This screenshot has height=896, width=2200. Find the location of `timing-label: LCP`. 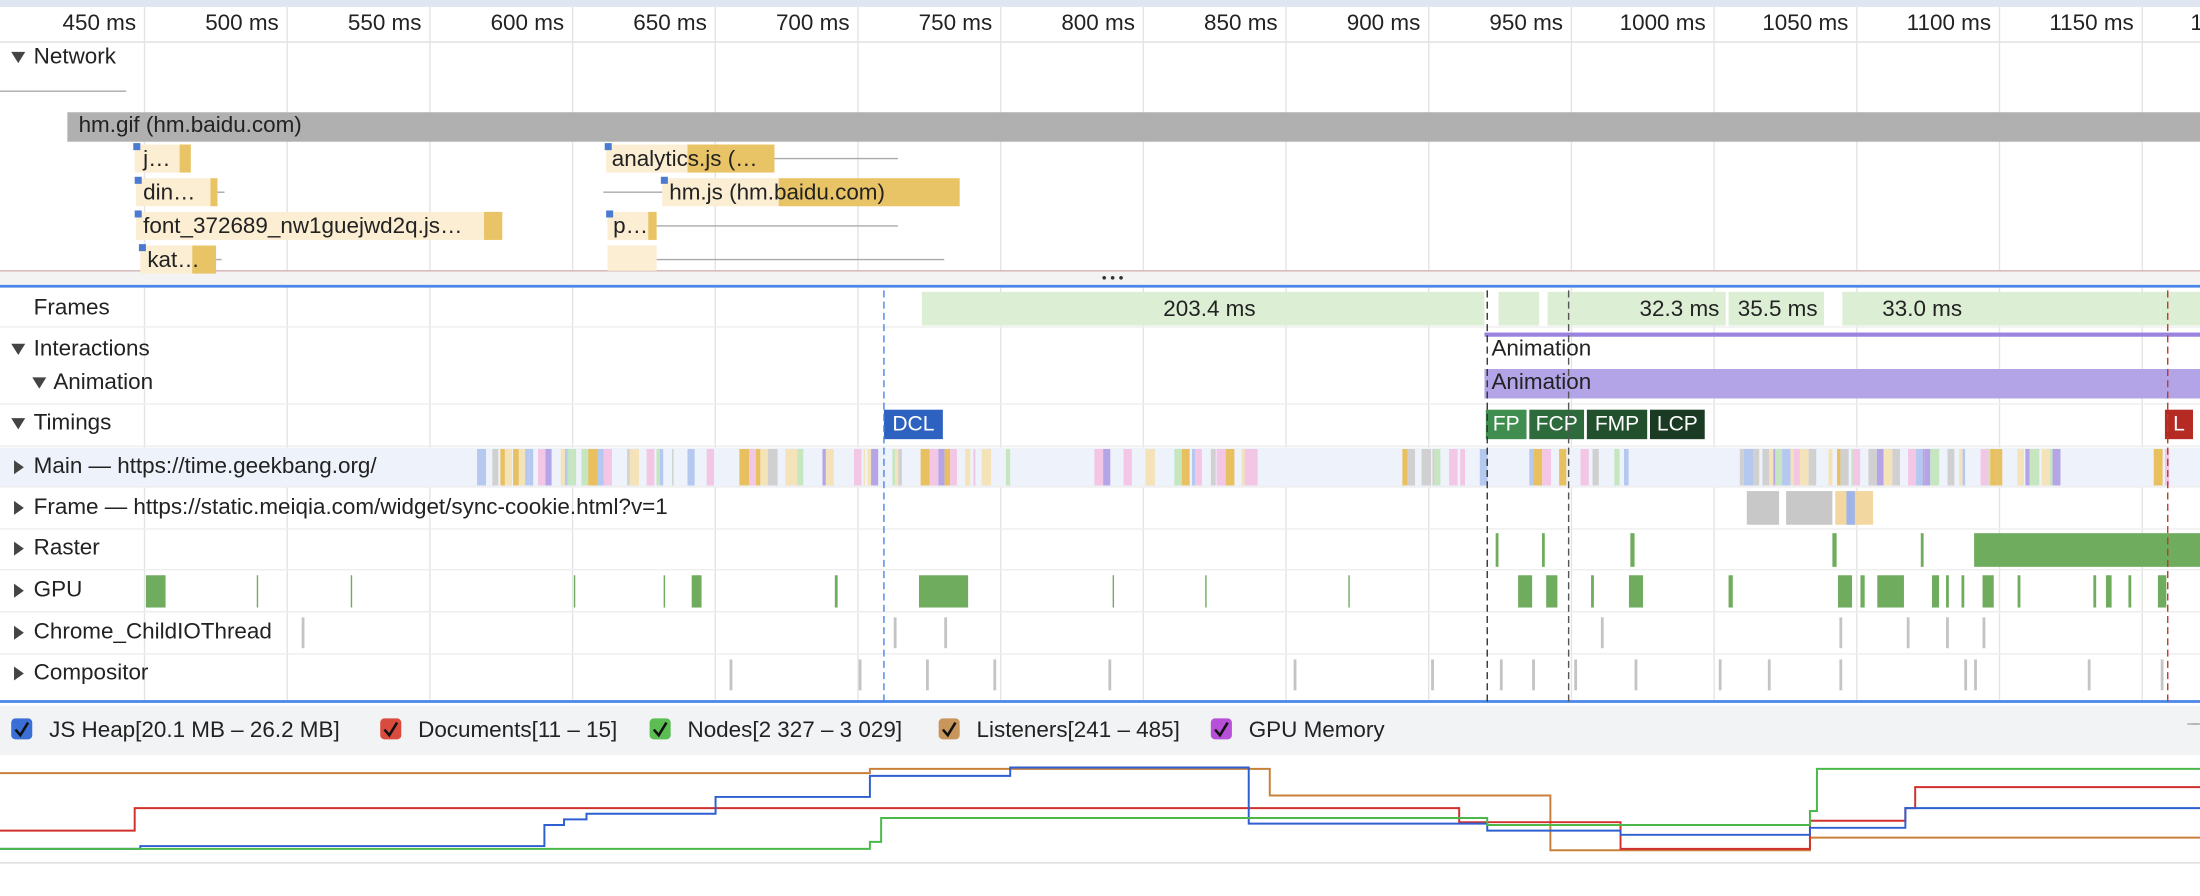

timing-label: LCP is located at coordinates (1677, 424).